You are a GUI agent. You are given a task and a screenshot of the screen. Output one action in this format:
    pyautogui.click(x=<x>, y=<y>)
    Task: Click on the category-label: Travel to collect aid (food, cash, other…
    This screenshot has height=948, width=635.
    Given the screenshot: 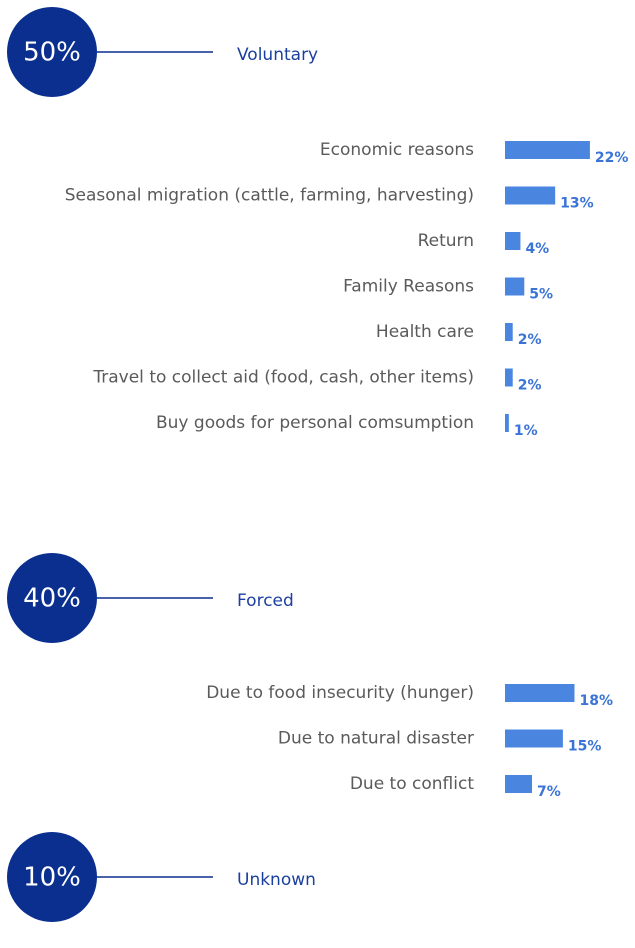 What is the action you would take?
    pyautogui.click(x=283, y=378)
    